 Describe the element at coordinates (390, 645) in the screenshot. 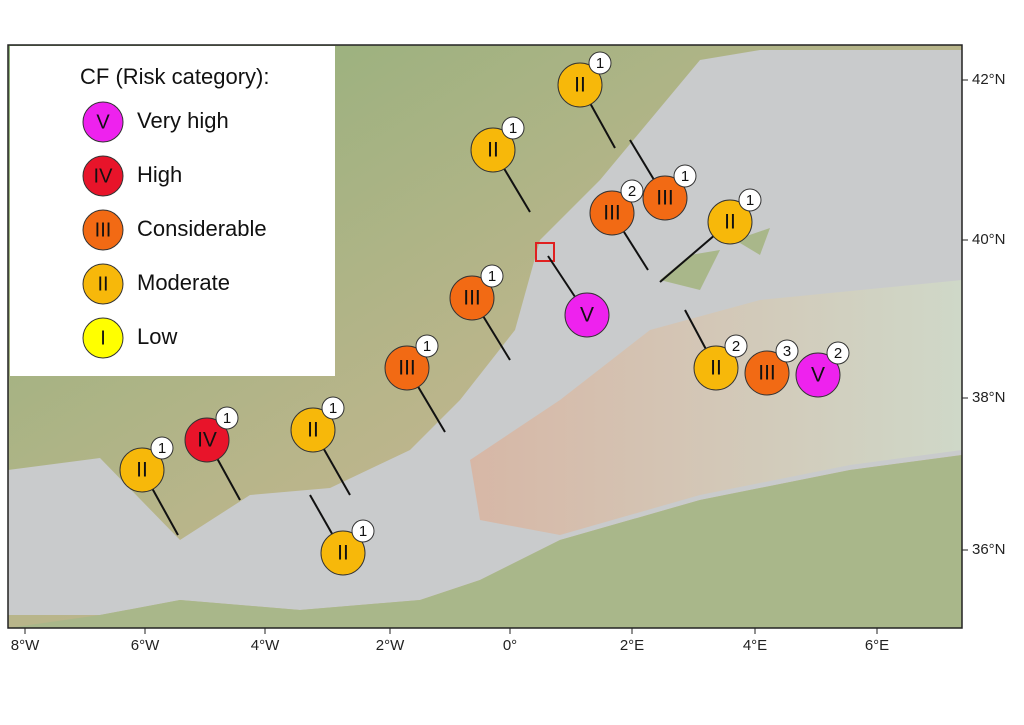

I see `x-tick-label: 2°W` at that location.